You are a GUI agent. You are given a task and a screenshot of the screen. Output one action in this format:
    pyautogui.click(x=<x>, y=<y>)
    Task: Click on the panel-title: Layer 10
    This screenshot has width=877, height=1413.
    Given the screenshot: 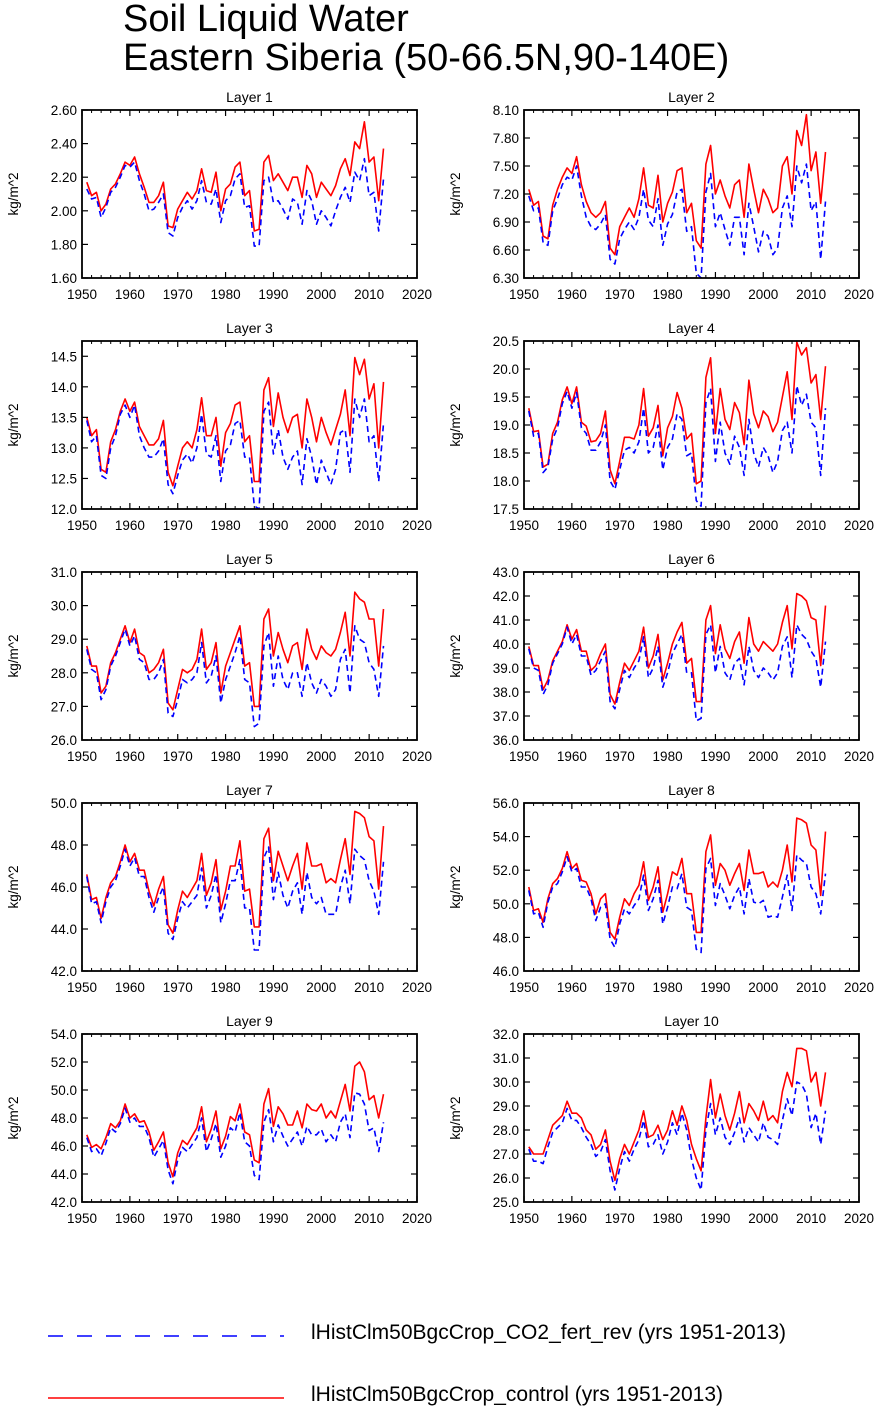 What is the action you would take?
    pyautogui.click(x=691, y=1021)
    